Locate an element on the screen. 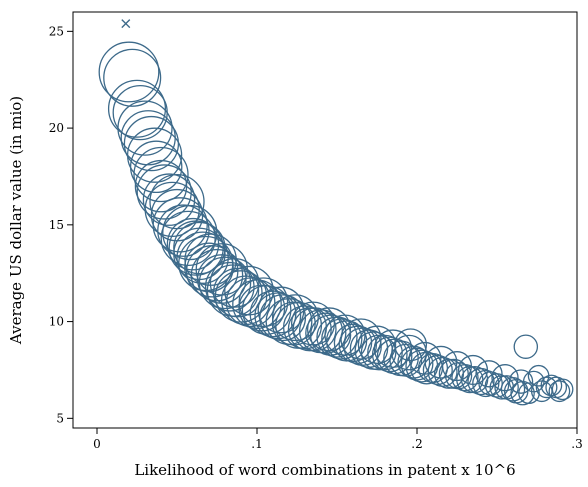 This screenshot has width=588, height=487. y-tick-label: 5 is located at coordinates (60, 418).